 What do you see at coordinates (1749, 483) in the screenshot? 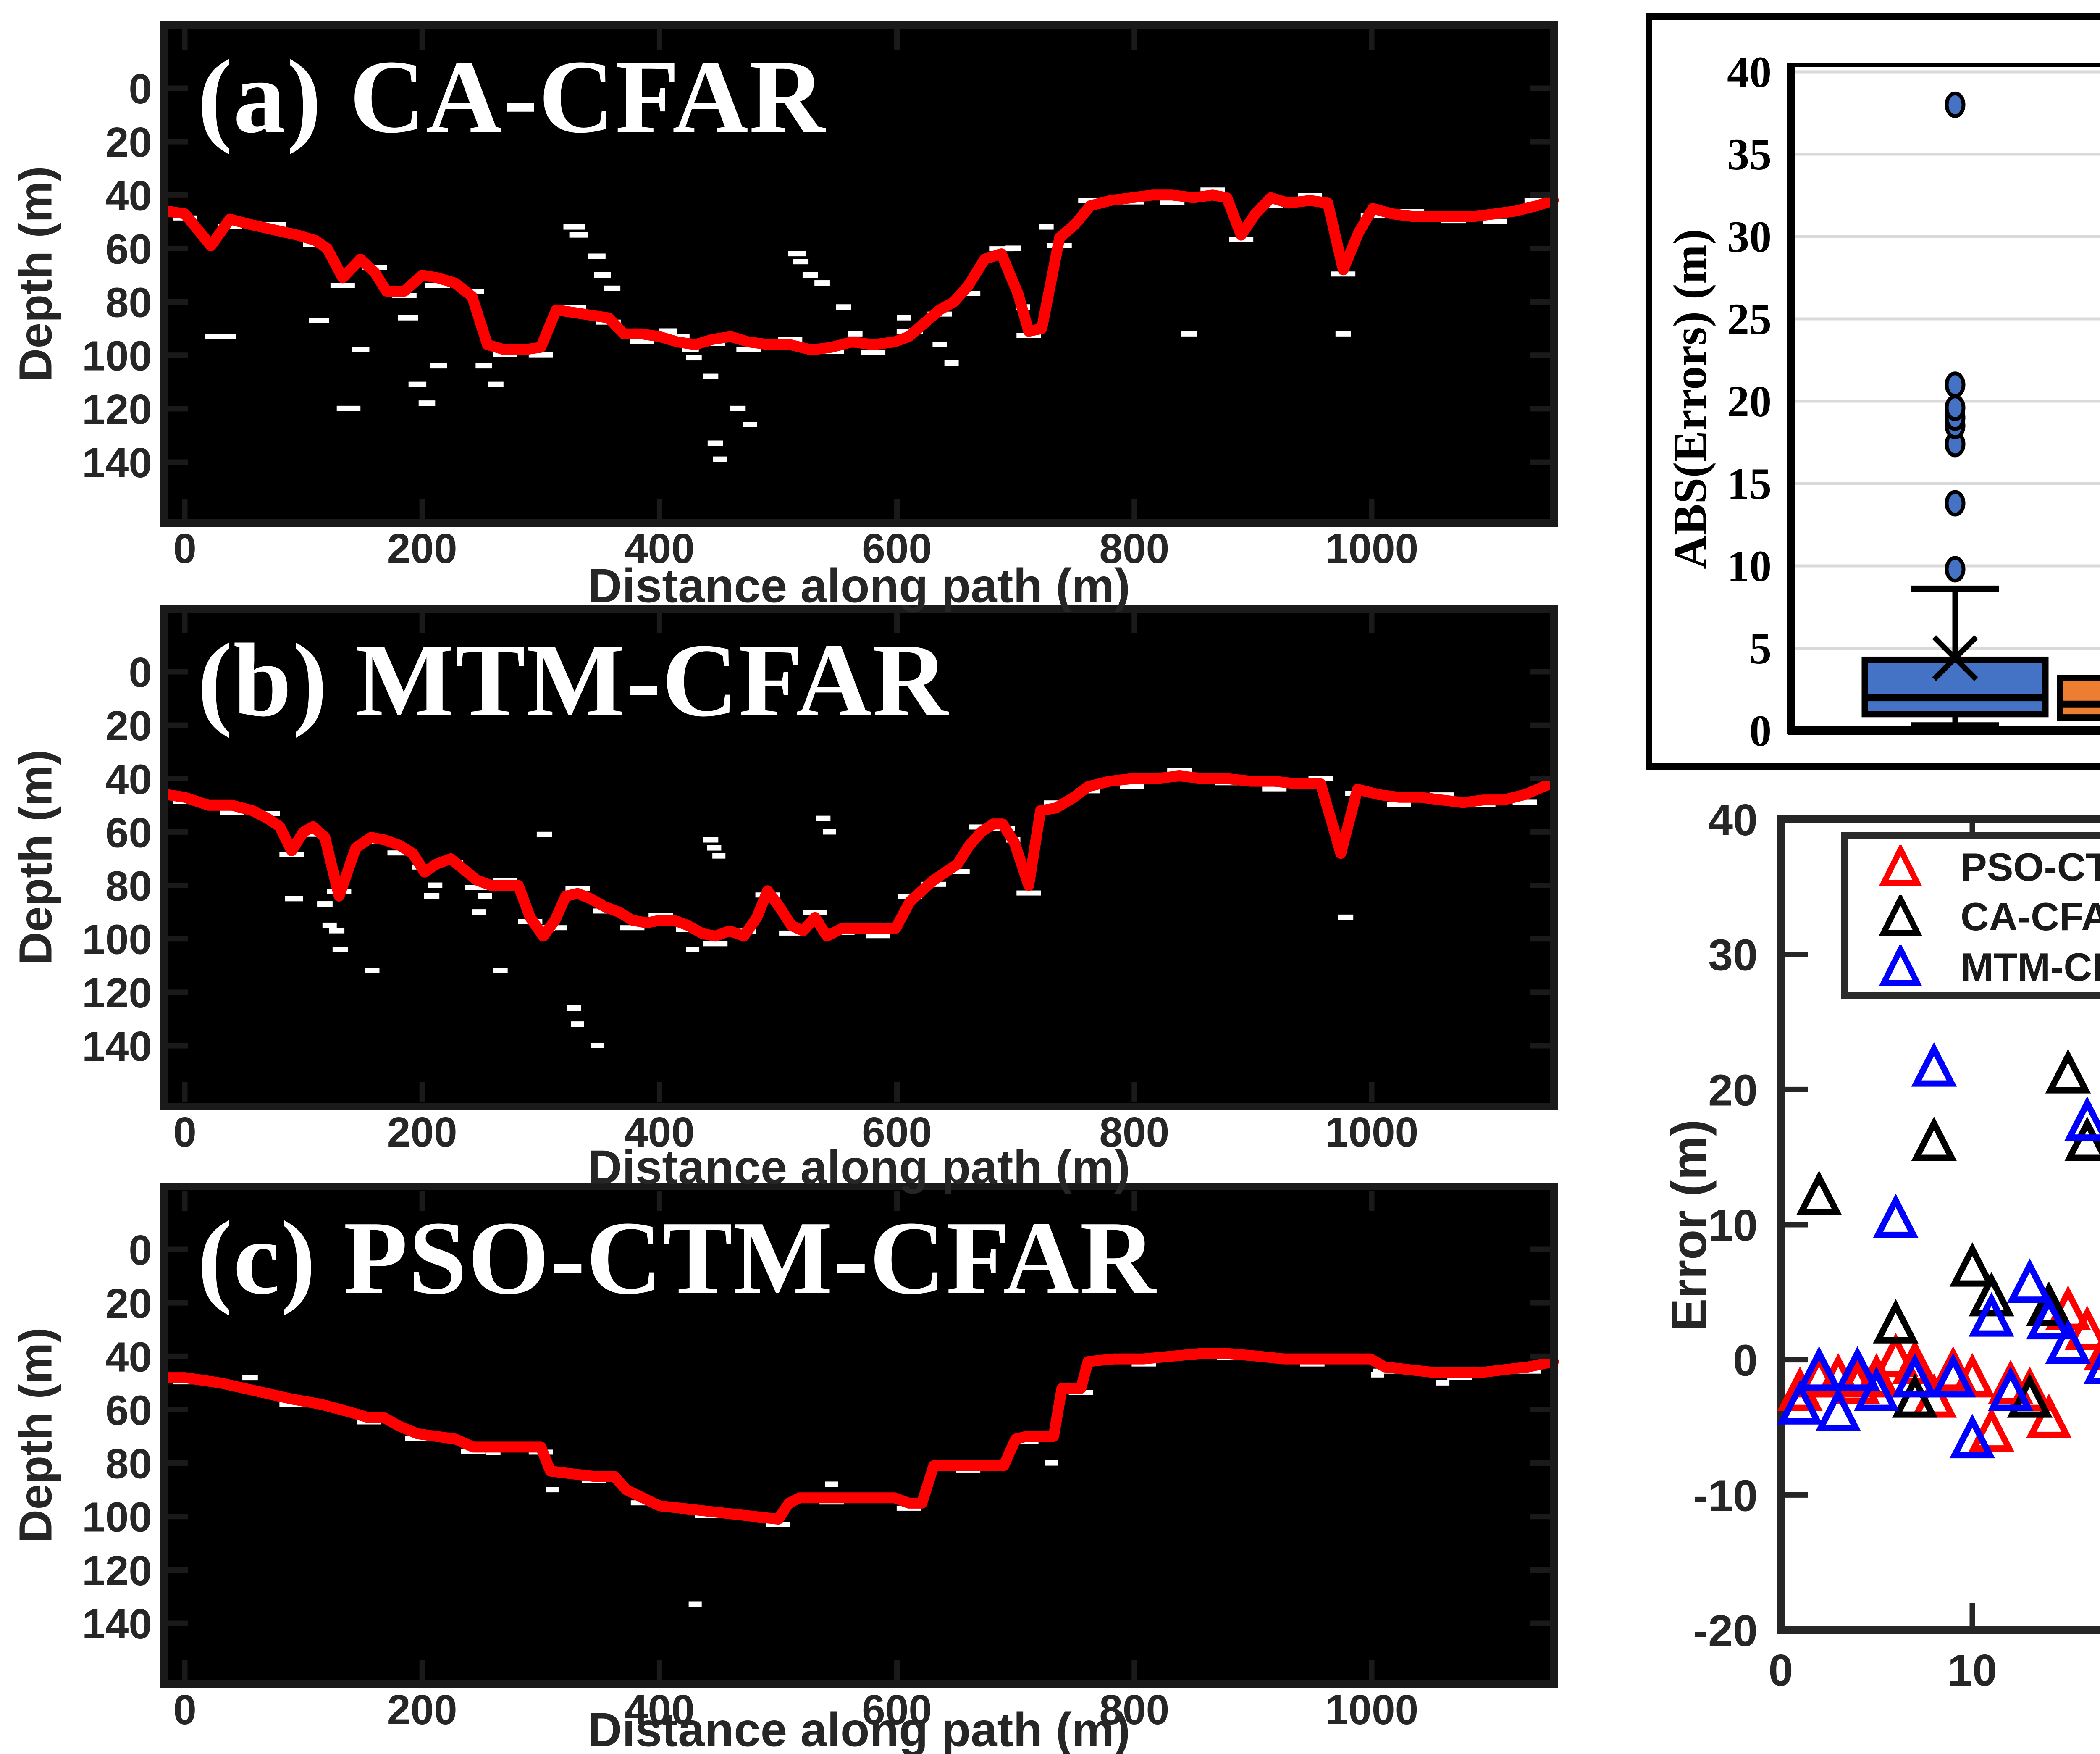
I see `svg-text: 15` at bounding box center [1749, 483].